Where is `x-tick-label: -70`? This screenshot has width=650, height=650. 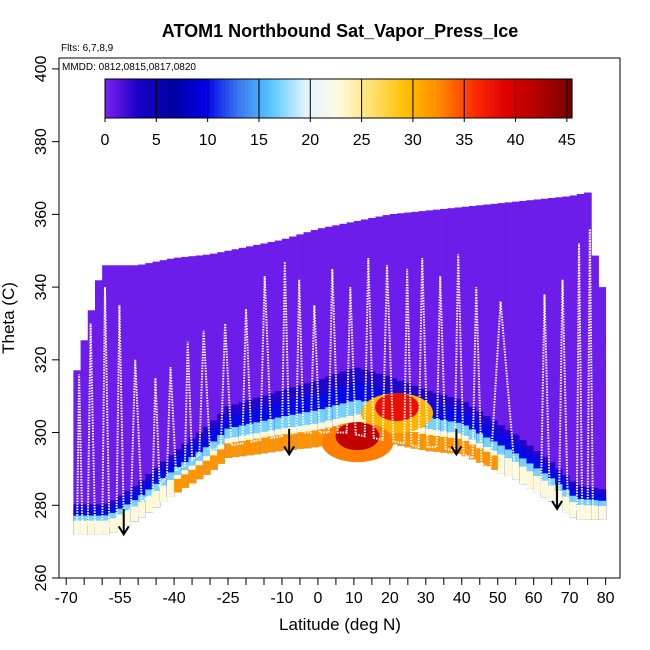
x-tick-label: -70 is located at coordinates (66, 598).